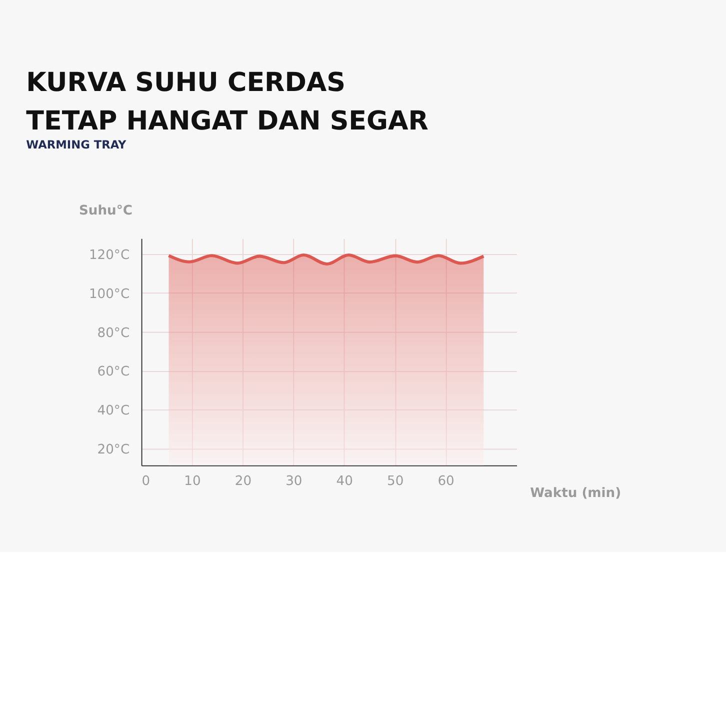  Describe the element at coordinates (395, 481) in the screenshot. I see `x-tick-label: 50` at that location.